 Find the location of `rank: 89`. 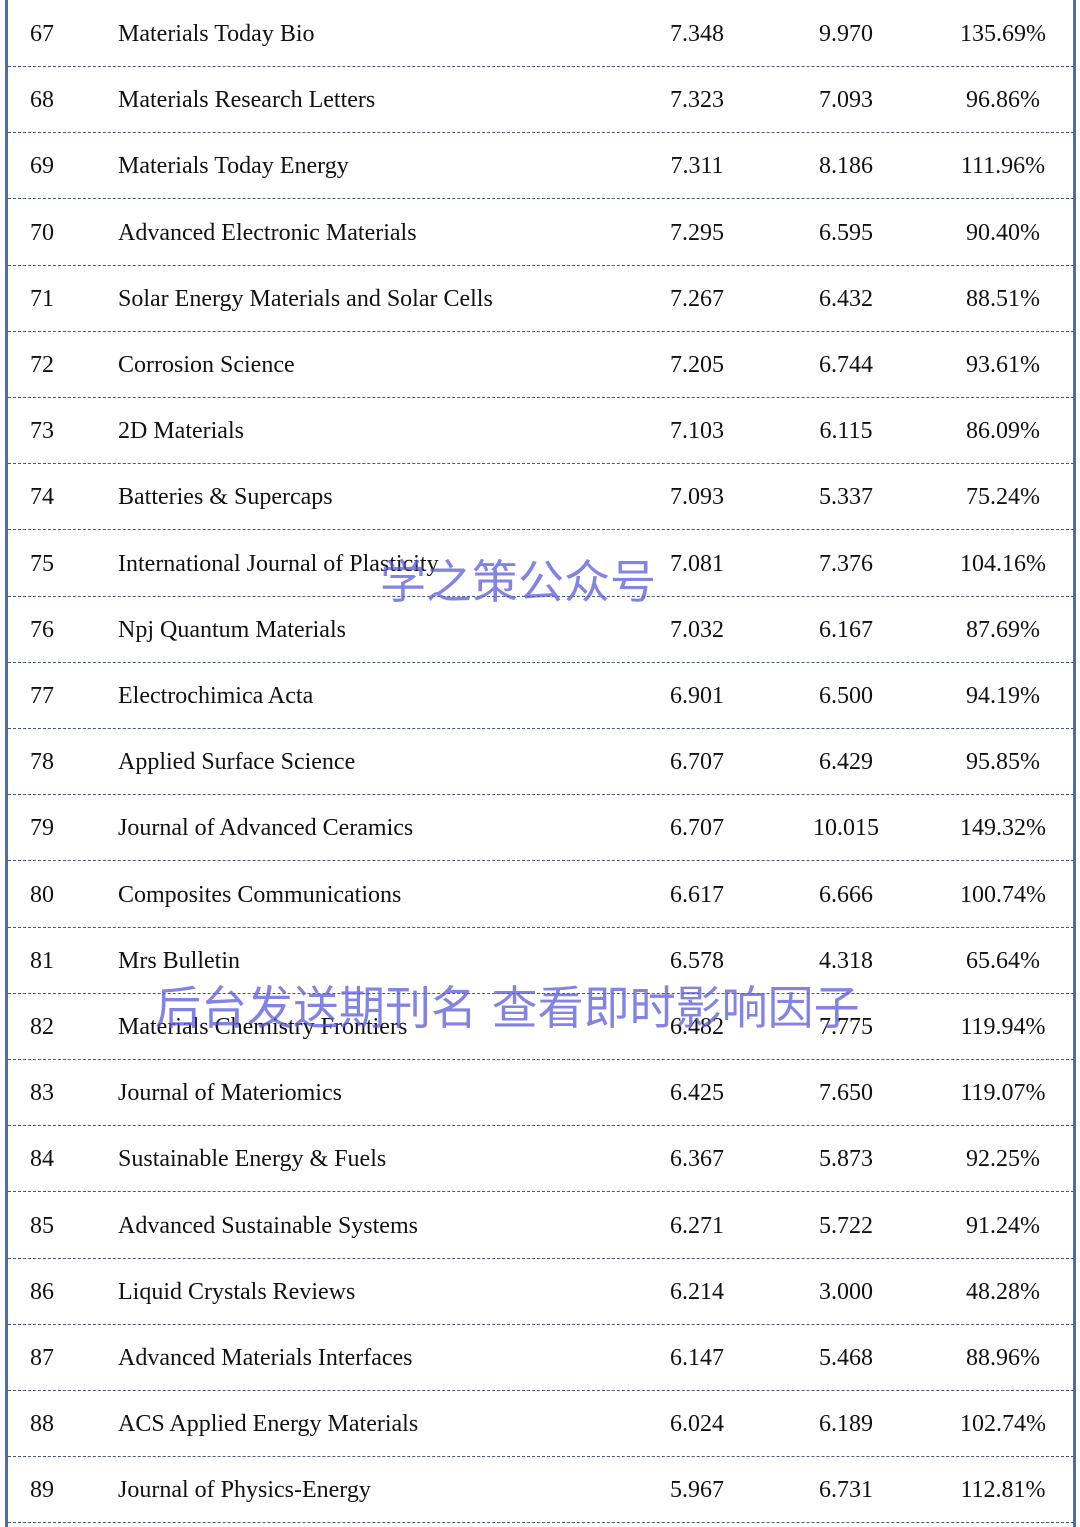

rank: 89 is located at coordinates (42, 1490).